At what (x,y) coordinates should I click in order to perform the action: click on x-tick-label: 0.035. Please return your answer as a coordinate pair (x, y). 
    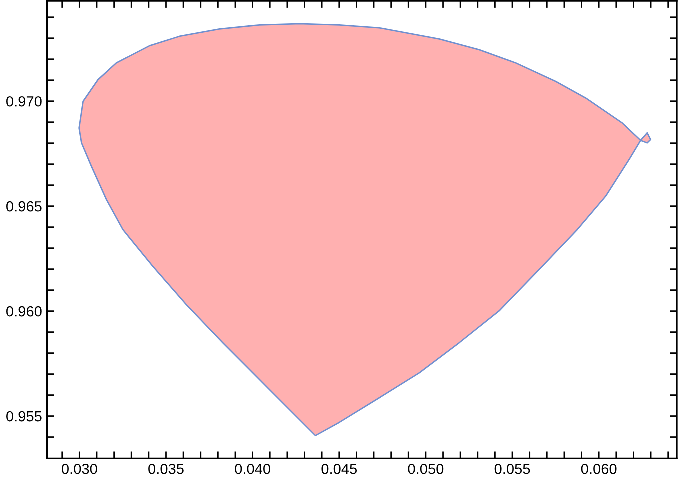
    Looking at the image, I should click on (166, 469).